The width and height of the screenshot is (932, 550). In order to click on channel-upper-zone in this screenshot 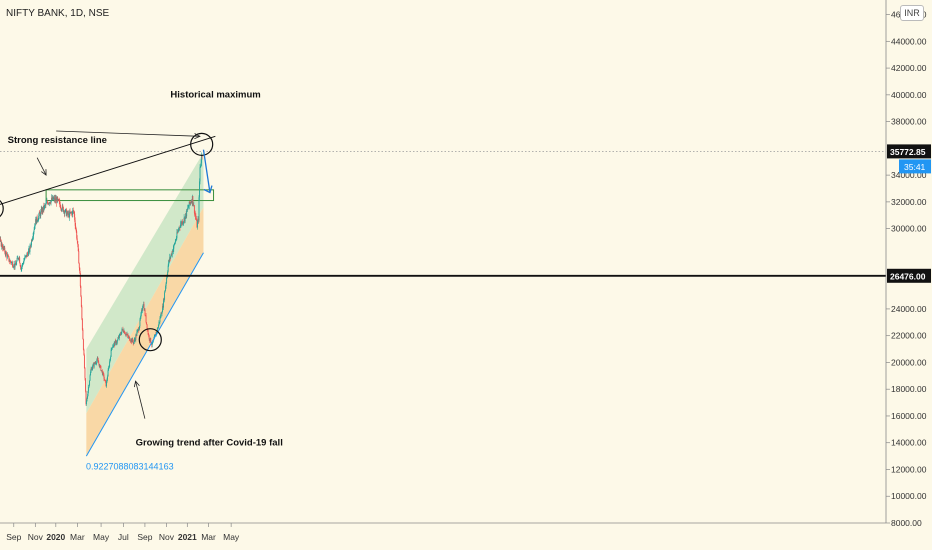, I will do `click(145, 283)`.